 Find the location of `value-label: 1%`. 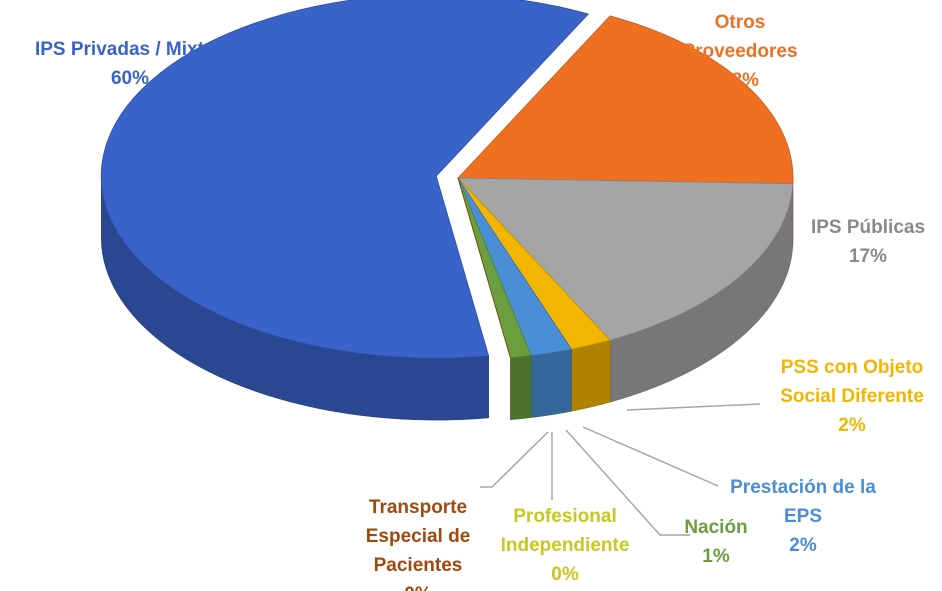

value-label: 1% is located at coordinates (716, 556).